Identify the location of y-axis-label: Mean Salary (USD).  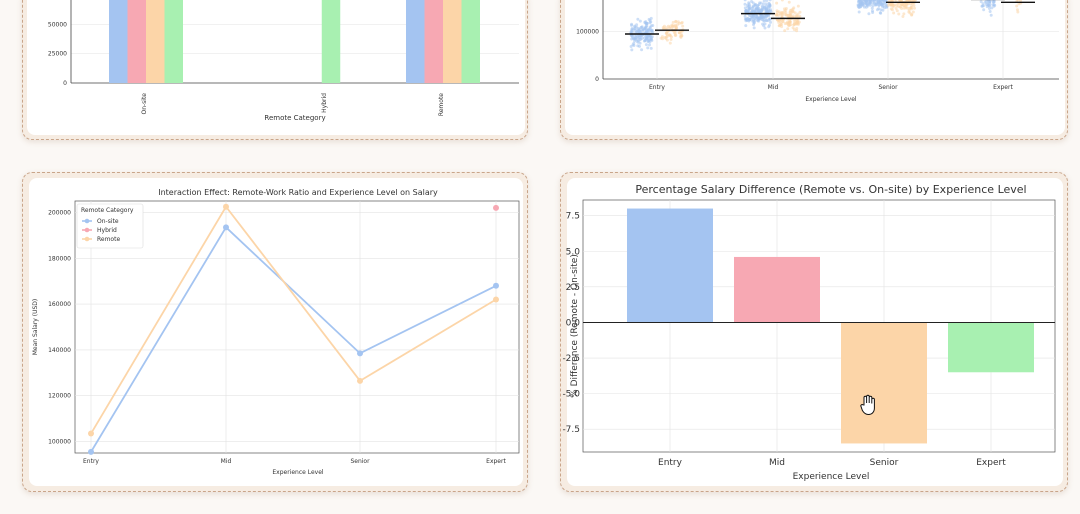
(35, 327).